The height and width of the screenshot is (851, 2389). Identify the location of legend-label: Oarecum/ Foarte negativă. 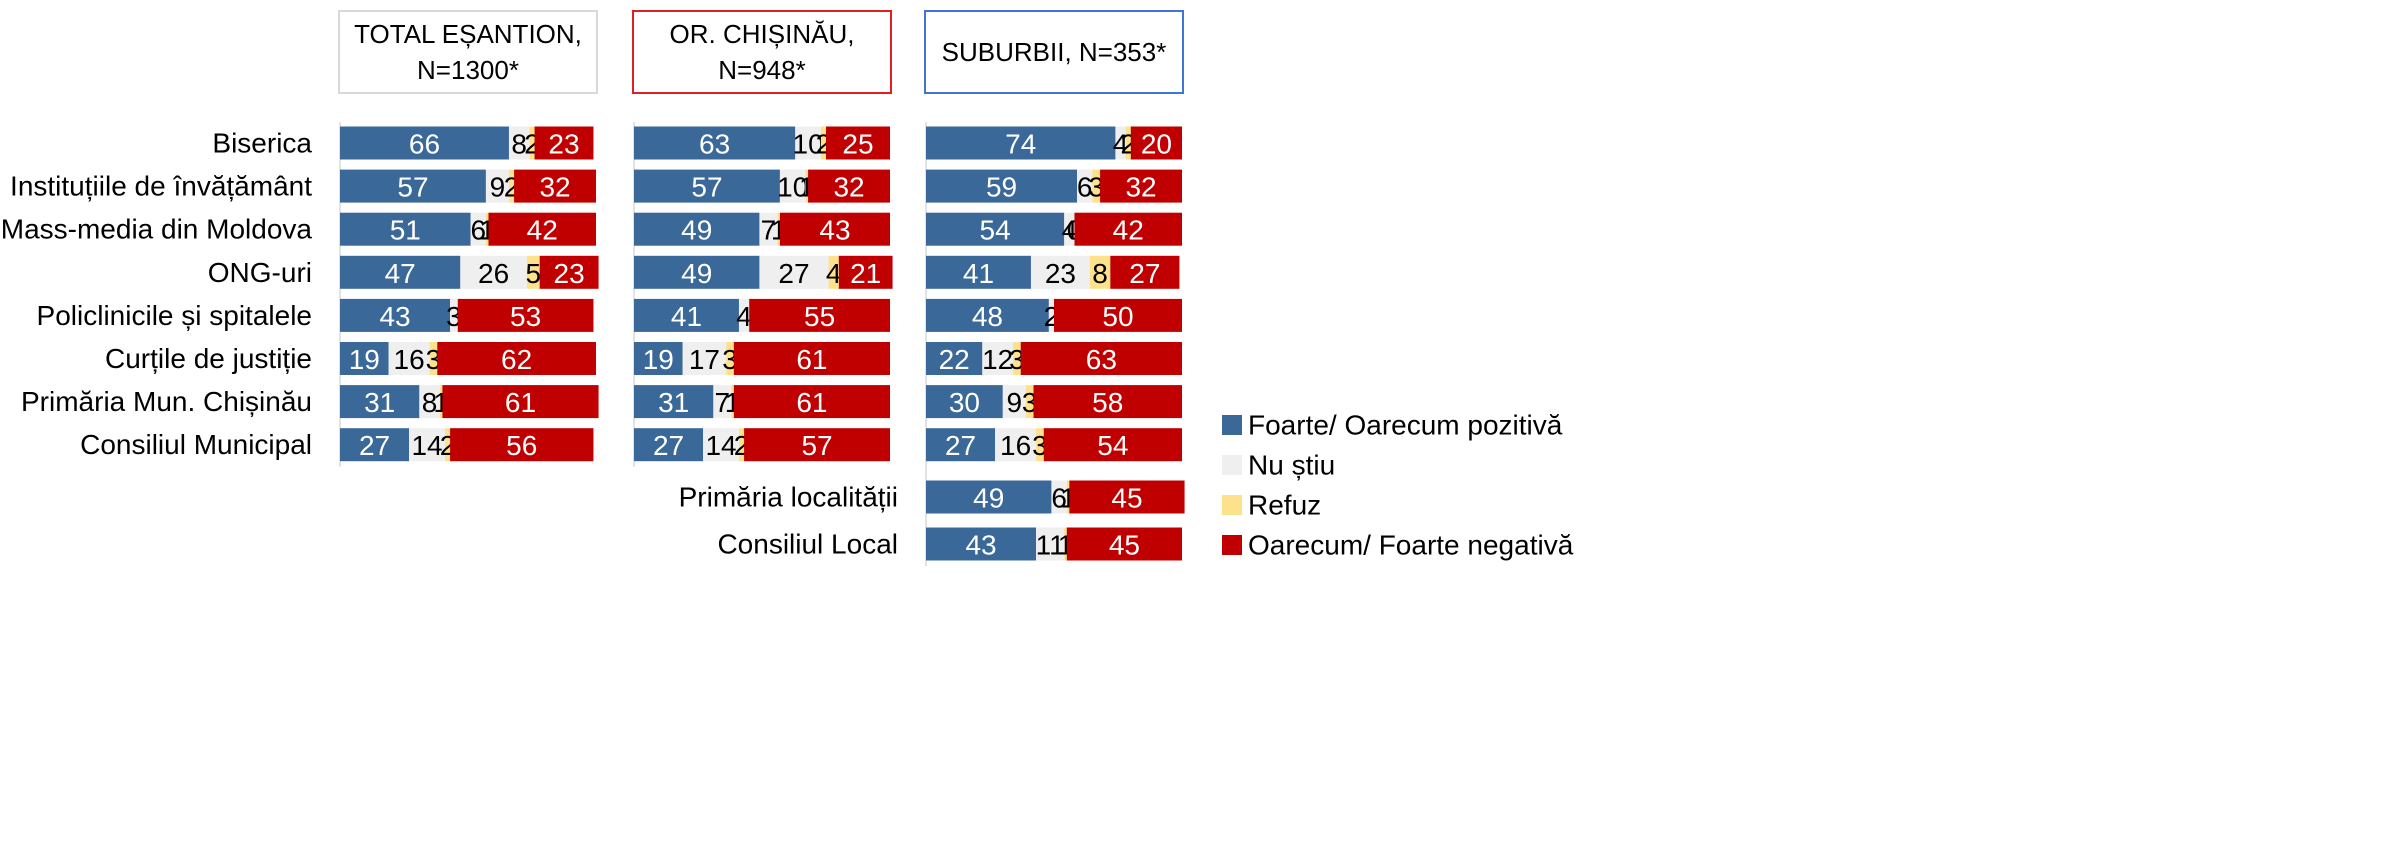
(1411, 545).